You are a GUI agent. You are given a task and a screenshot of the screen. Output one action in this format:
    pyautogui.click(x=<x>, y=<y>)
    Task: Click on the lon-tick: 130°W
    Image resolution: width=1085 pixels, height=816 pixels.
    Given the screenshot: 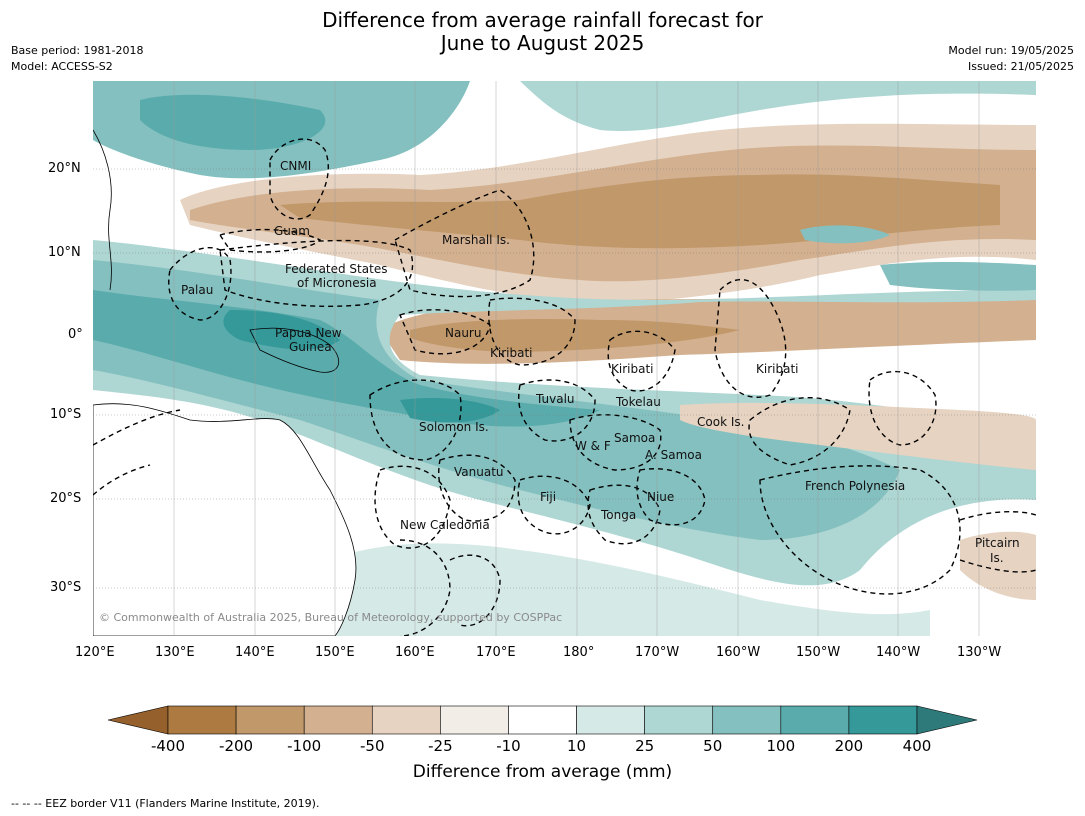 What is the action you would take?
    pyautogui.click(x=979, y=652)
    